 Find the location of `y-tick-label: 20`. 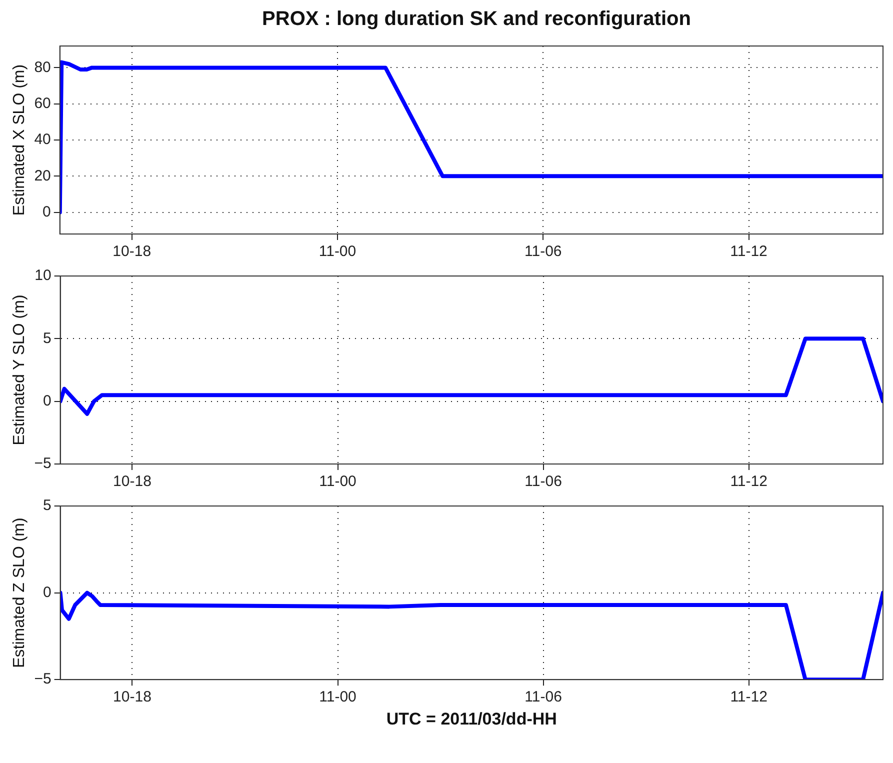

y-tick-label: 20 is located at coordinates (42, 175).